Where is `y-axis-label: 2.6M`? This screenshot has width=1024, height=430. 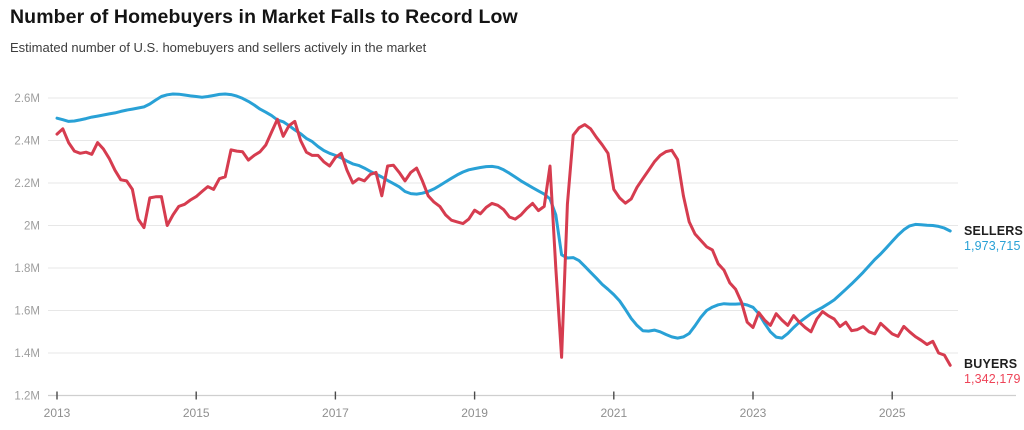
y-axis-label: 2.6M is located at coordinates (27, 99).